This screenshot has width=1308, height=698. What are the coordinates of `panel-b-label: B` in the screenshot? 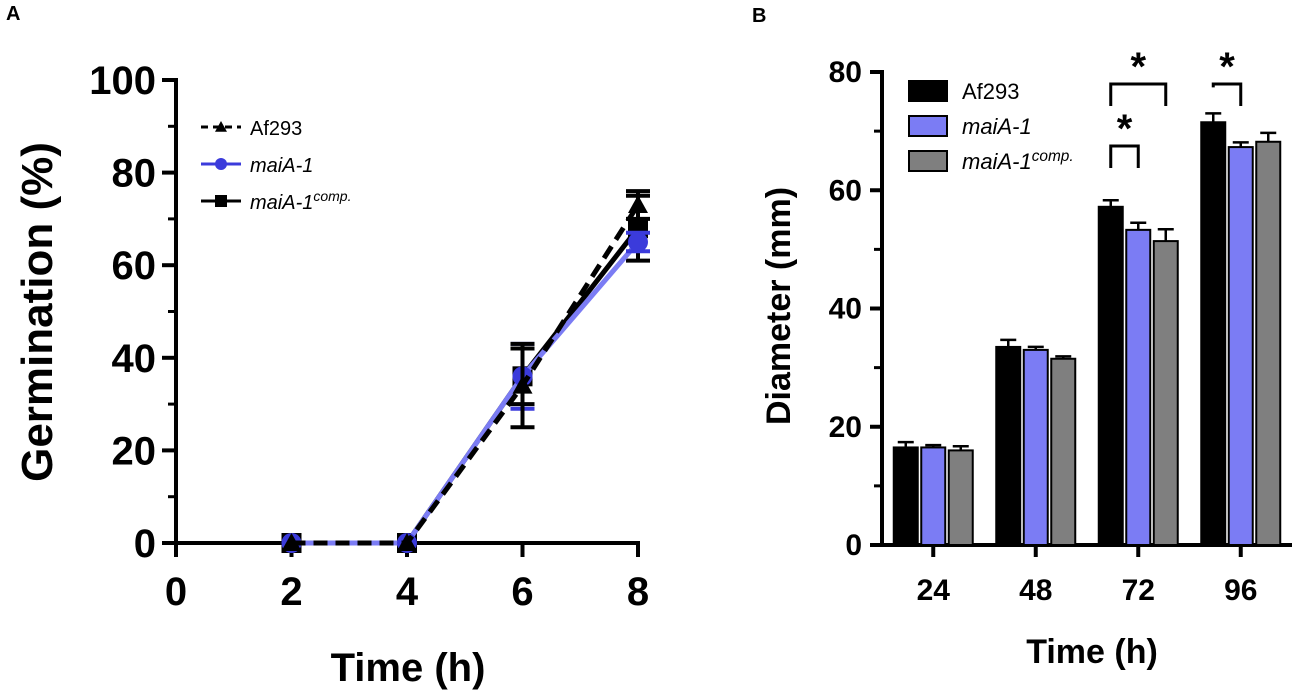 It's located at (759, 16).